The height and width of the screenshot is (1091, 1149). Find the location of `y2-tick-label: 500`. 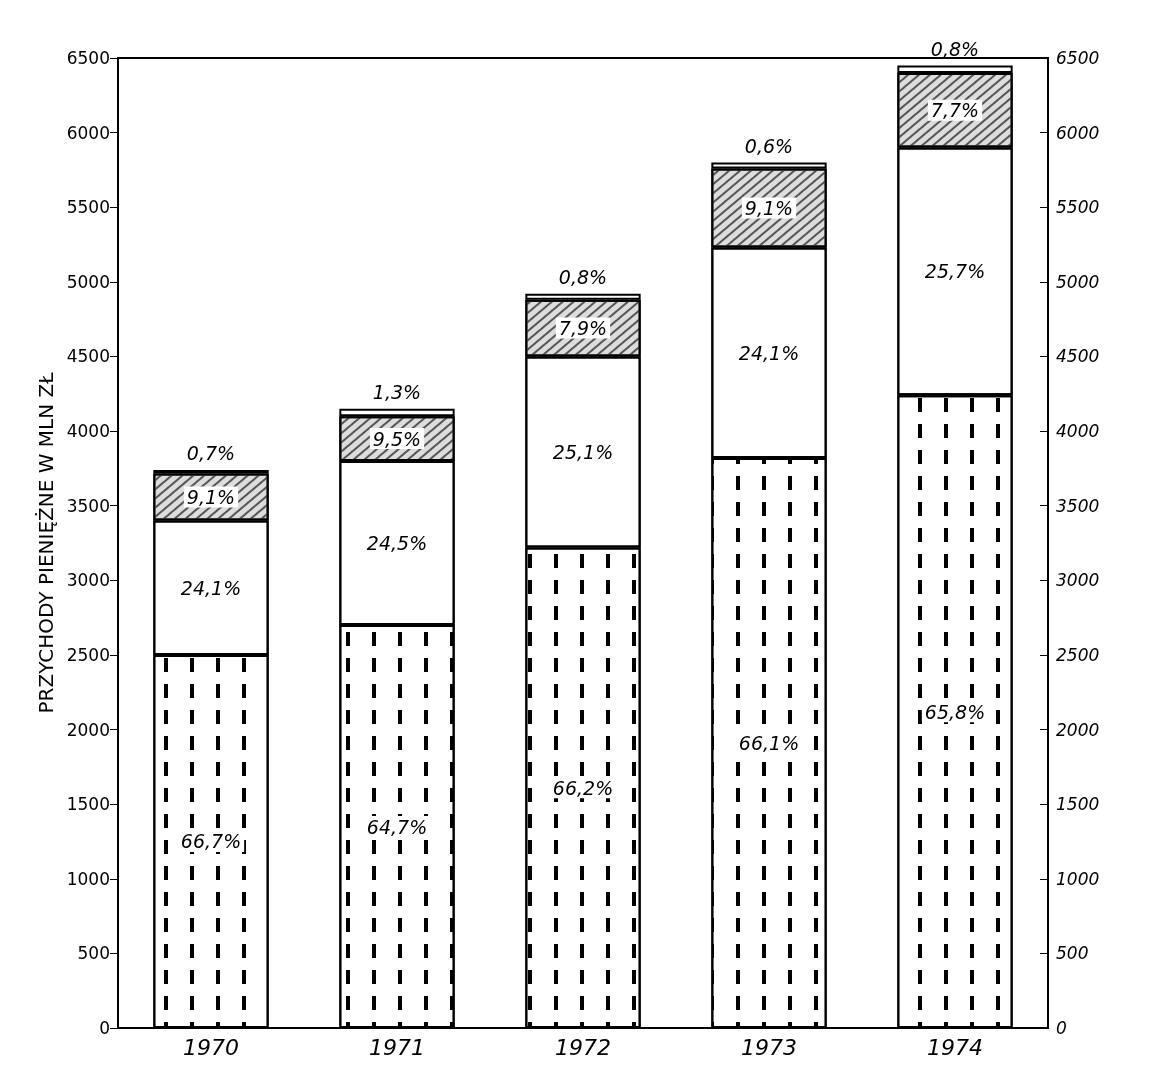

y2-tick-label: 500 is located at coordinates (1072, 953).